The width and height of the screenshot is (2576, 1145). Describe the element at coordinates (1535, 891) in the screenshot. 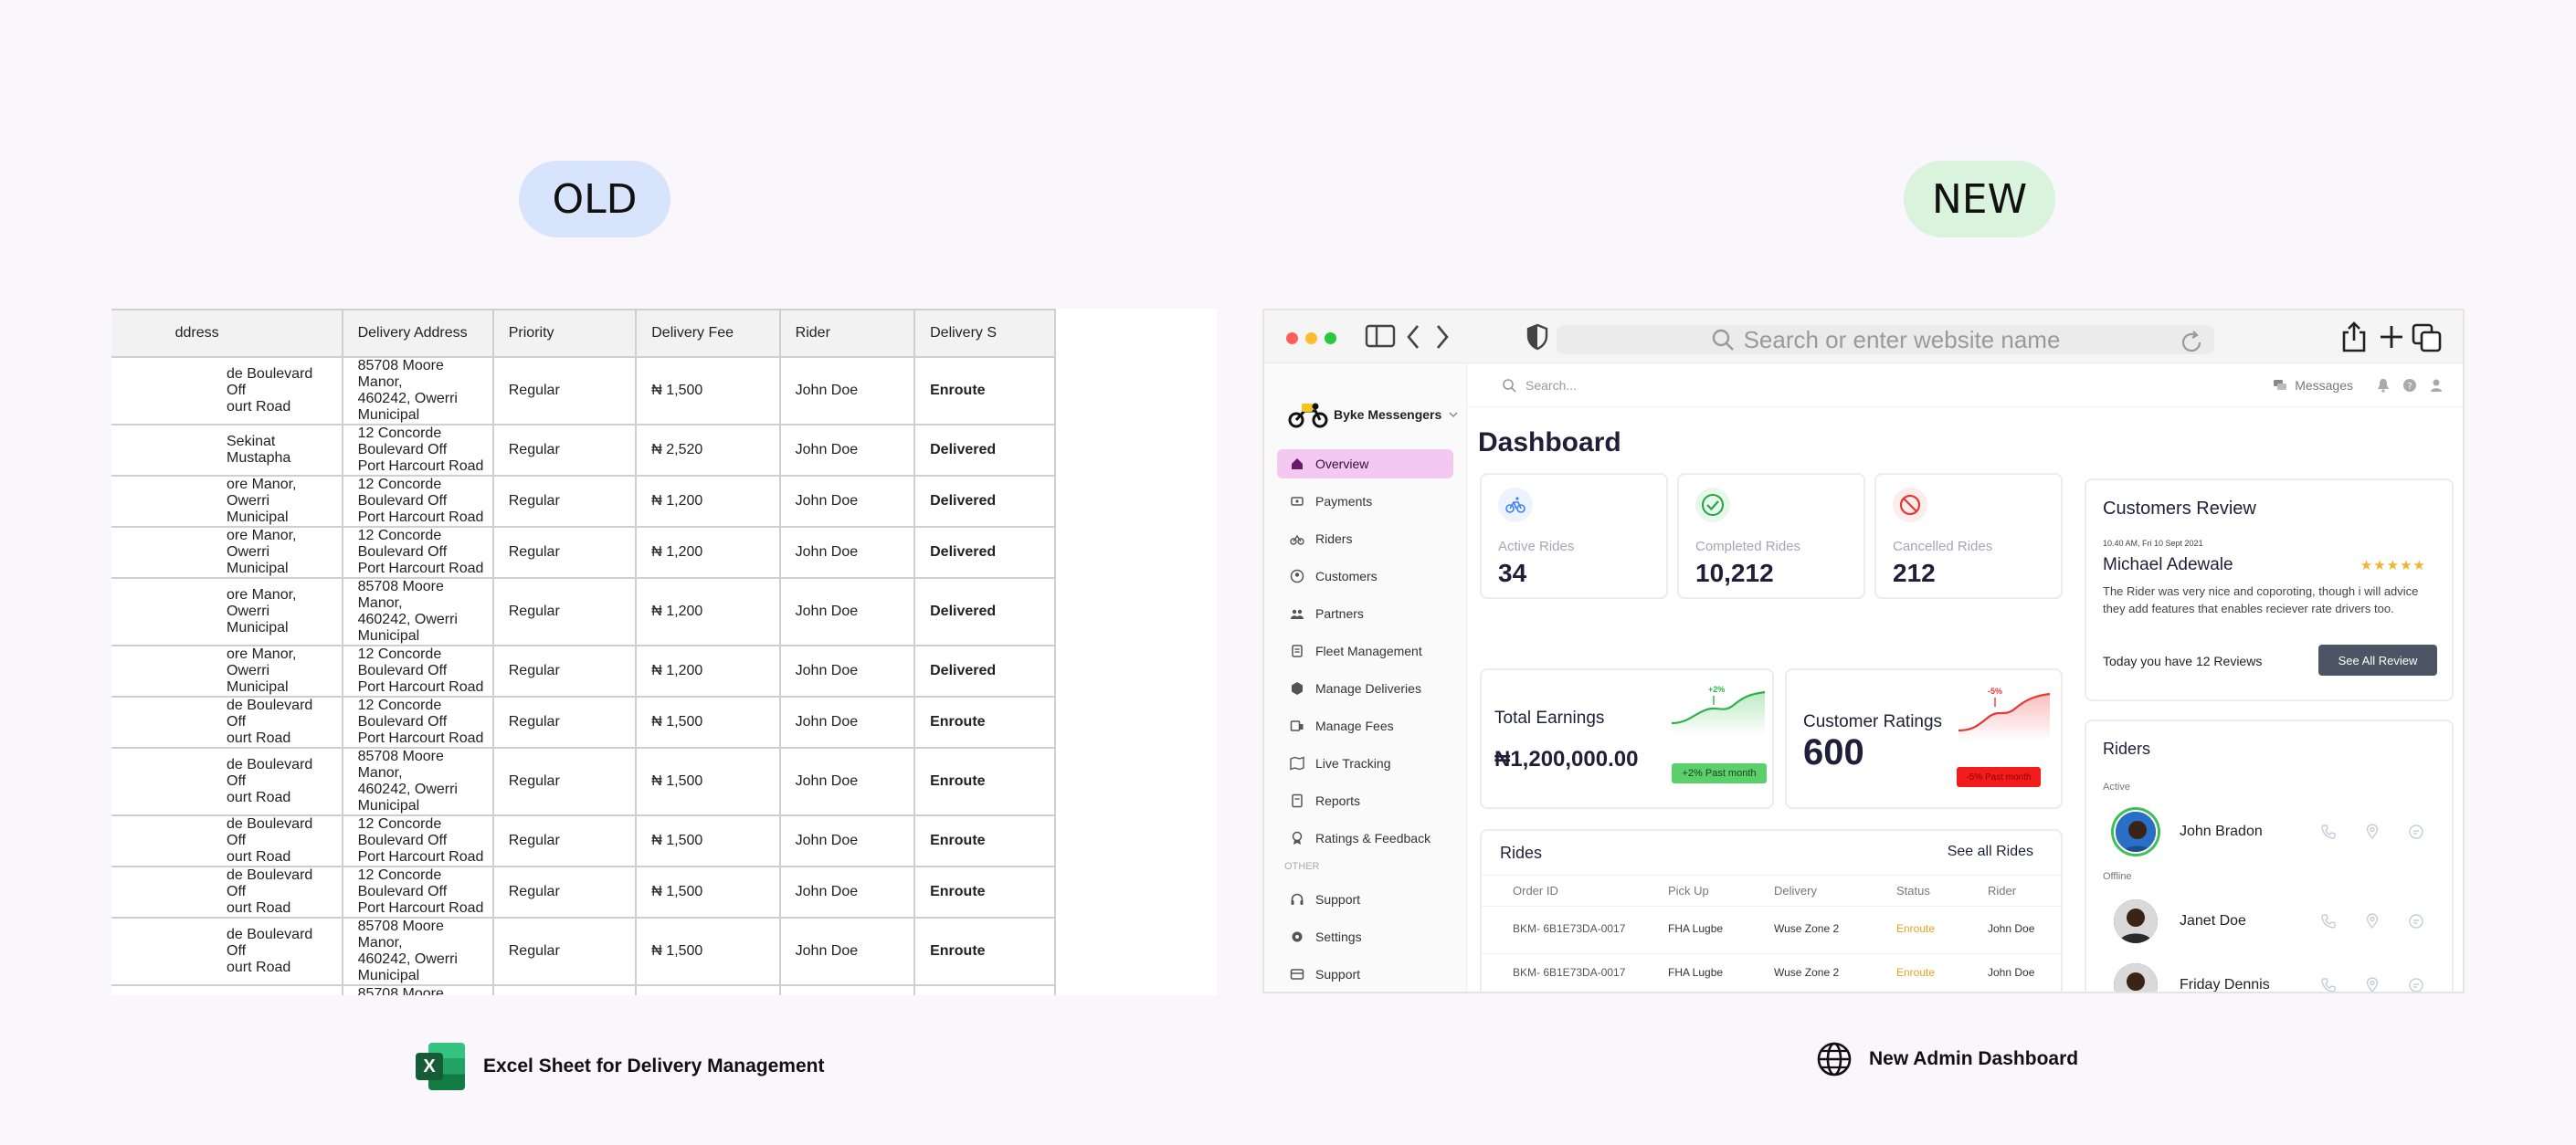

I see `rides-column-header: Order ID` at that location.